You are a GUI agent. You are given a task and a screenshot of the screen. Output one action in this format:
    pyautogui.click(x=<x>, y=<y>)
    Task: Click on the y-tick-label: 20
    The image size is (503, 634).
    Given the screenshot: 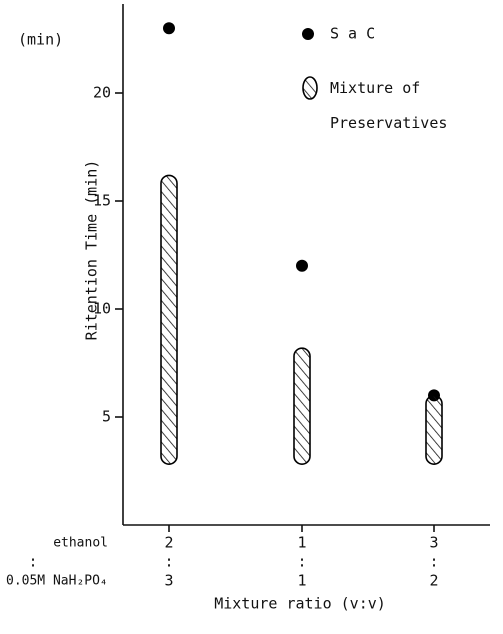 What is the action you would take?
    pyautogui.click(x=102, y=93)
    